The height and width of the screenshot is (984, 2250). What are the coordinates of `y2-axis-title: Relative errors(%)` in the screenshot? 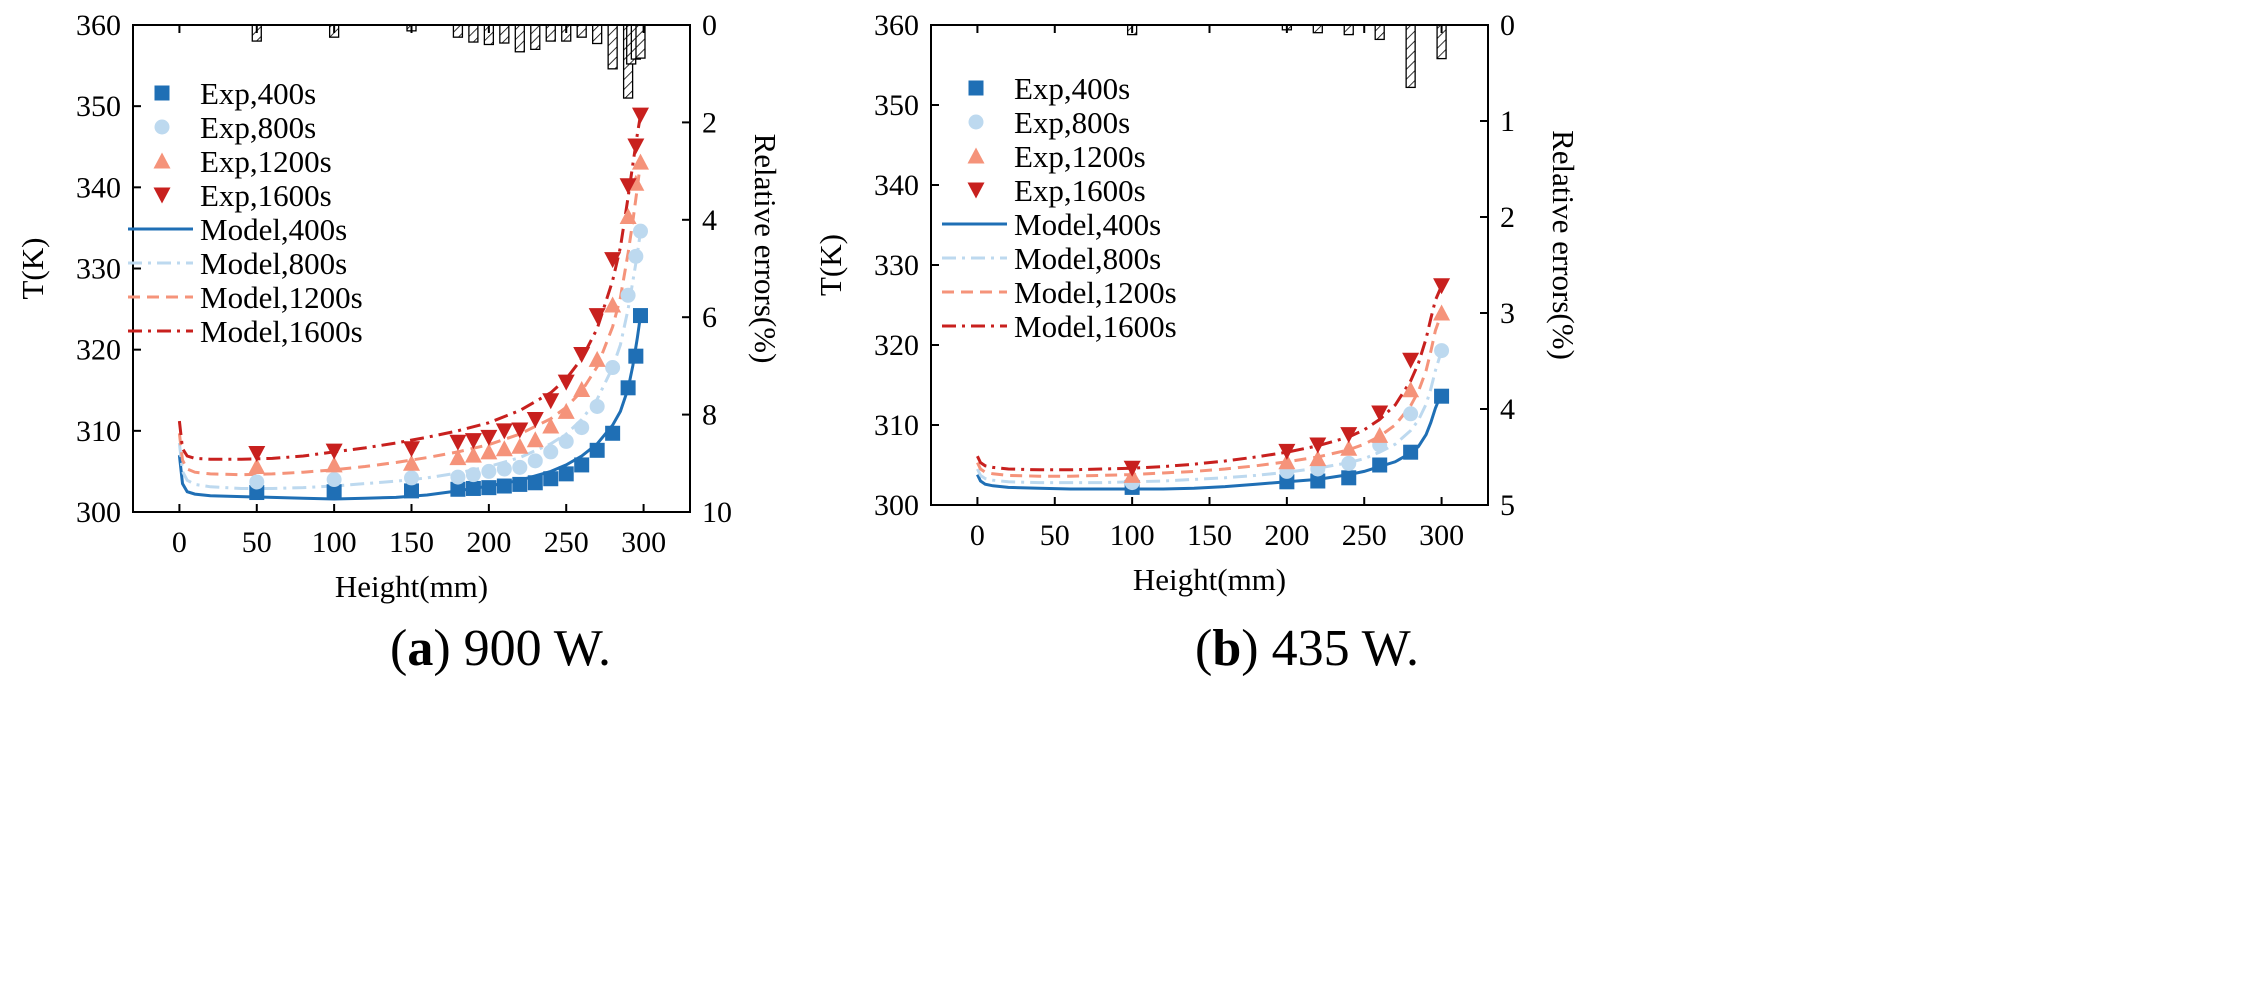 It's located at (765, 249).